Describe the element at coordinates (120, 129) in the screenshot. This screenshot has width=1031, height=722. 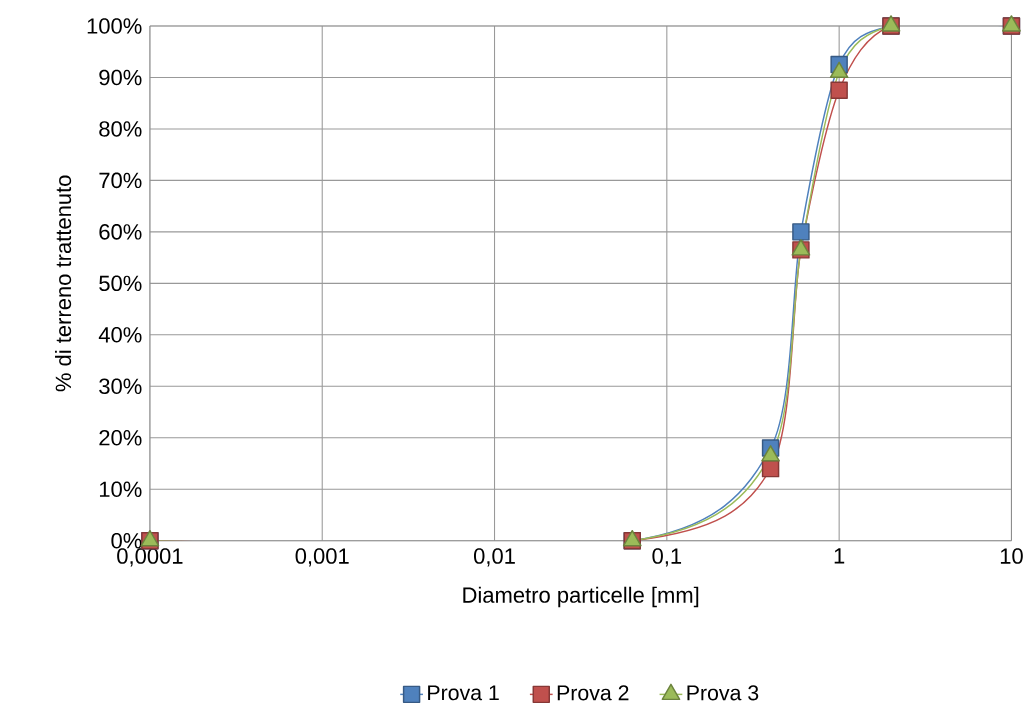
I see `y-tick-label: 80%` at that location.